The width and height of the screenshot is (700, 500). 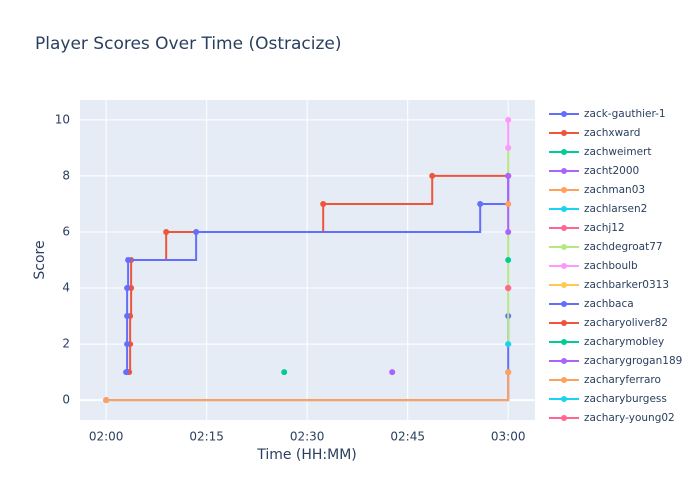 What do you see at coordinates (626, 285) in the screenshot?
I see `legend-label: zachbarker0313` at bounding box center [626, 285].